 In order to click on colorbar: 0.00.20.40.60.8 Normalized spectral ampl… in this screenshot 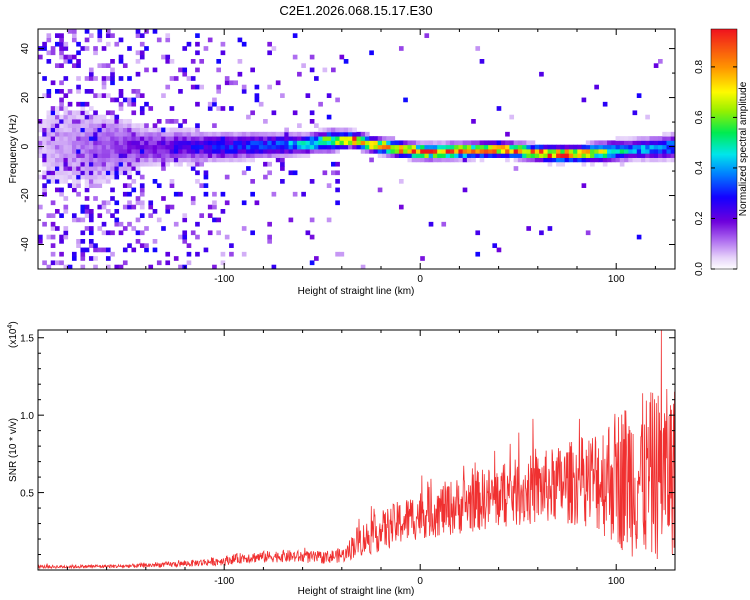, I will do `click(721, 152)`.